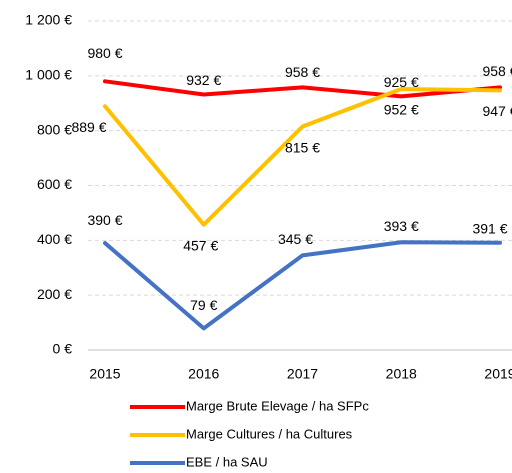 The width and height of the screenshot is (512, 473). Describe the element at coordinates (302, 374) in the screenshot. I see `x-tick-label: 2017` at that location.